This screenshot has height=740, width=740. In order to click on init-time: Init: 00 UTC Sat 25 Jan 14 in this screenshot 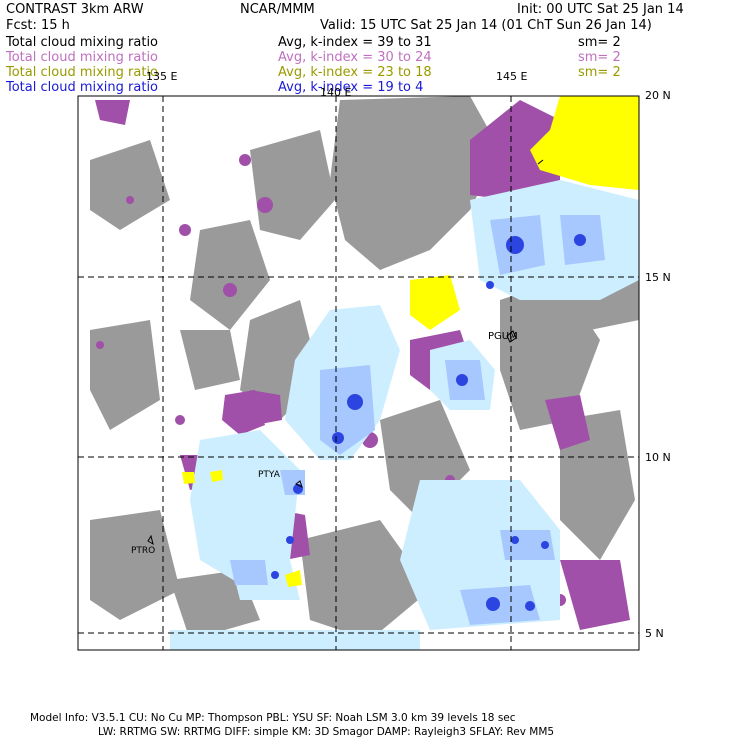, I will do `click(600, 9)`.